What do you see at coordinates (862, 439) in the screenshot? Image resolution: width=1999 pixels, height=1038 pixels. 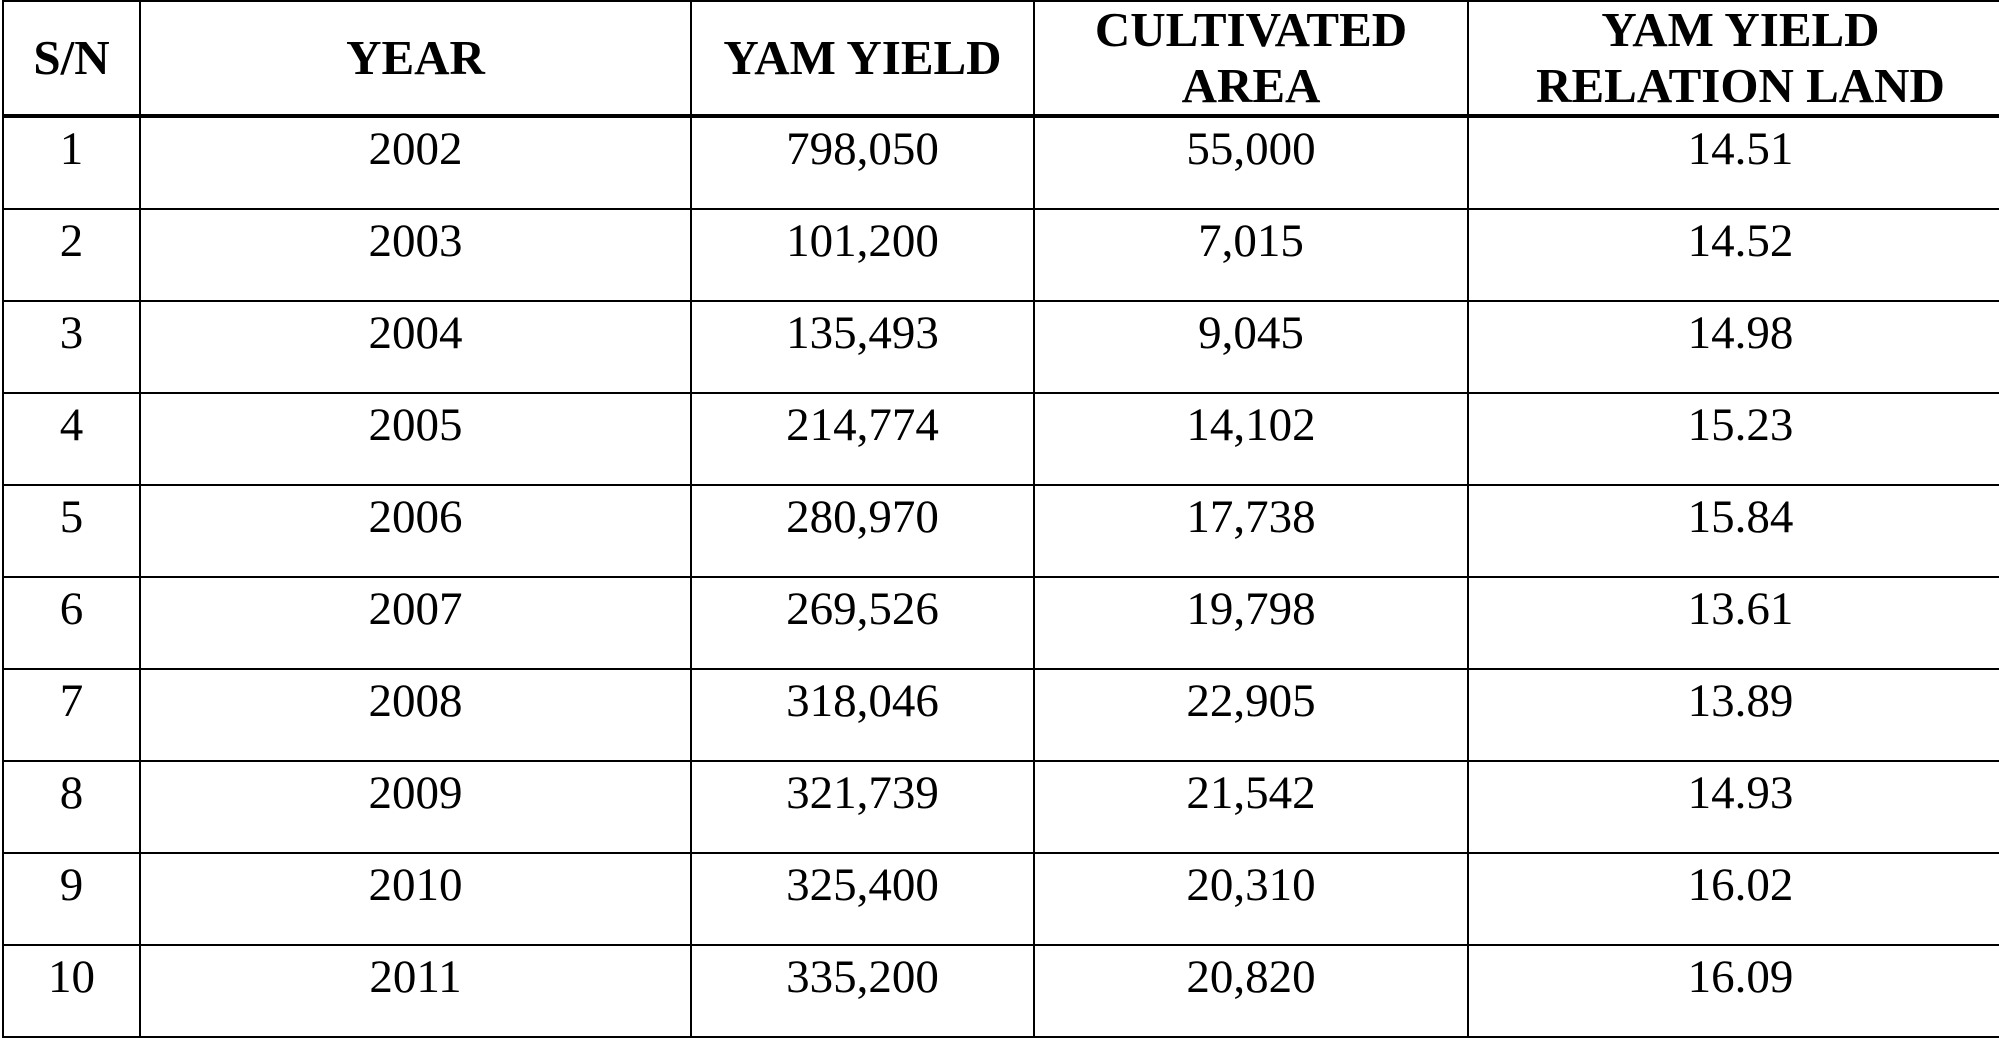 I see `table-cell: 214,774` at bounding box center [862, 439].